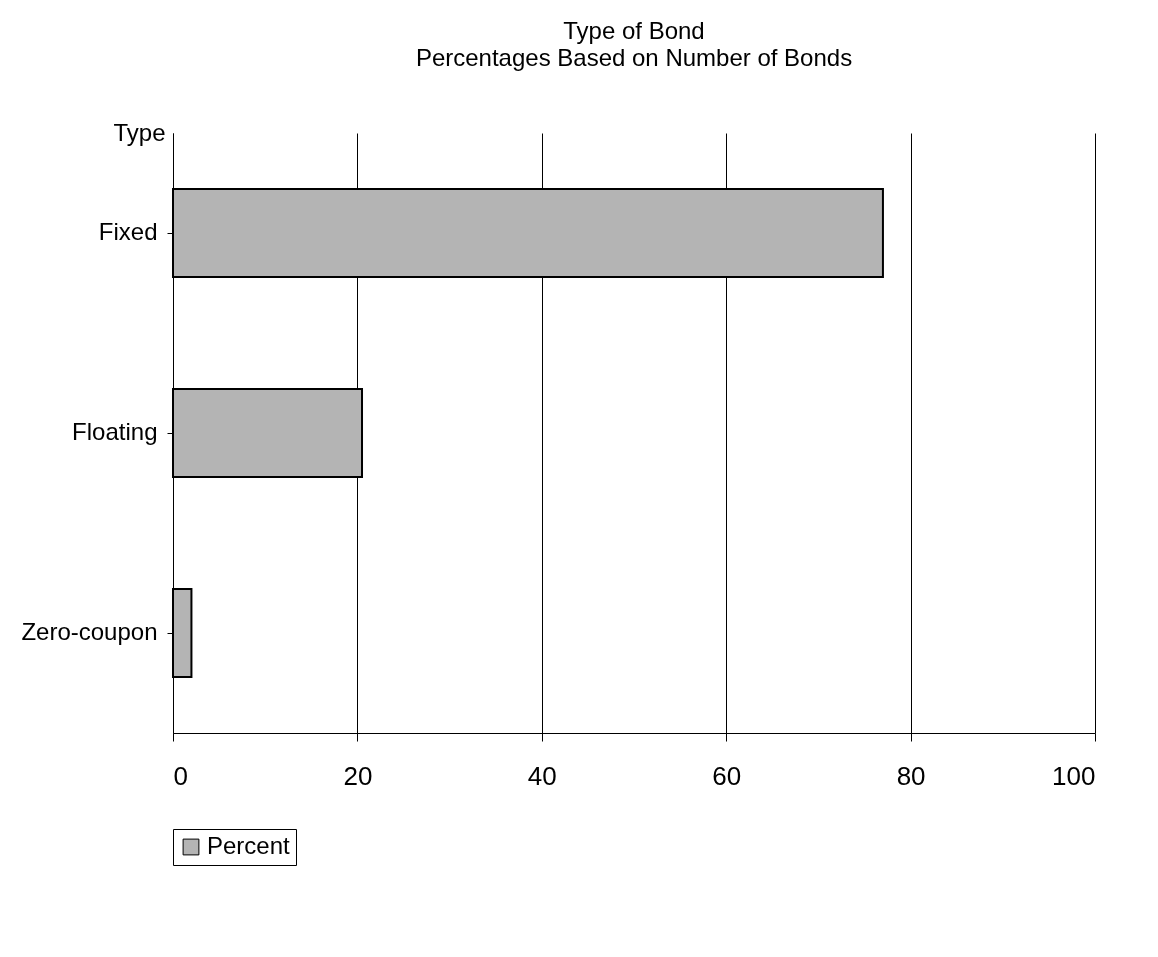 The width and height of the screenshot is (1158, 957). Describe the element at coordinates (634, 30) in the screenshot. I see `chart-title: Type of Bond` at that location.